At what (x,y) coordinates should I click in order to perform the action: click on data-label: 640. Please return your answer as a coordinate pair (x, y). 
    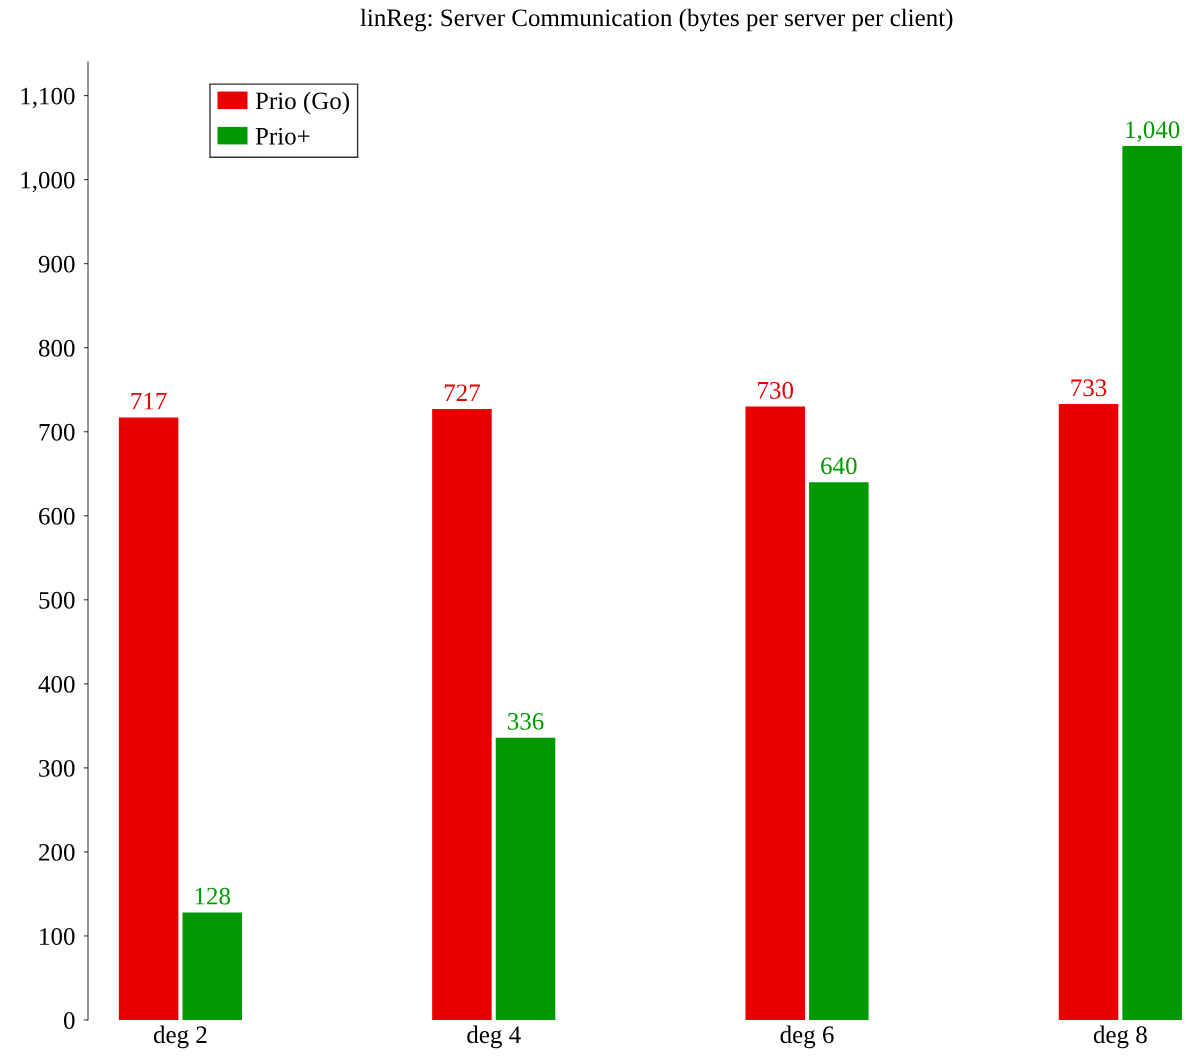
    Looking at the image, I should click on (839, 466).